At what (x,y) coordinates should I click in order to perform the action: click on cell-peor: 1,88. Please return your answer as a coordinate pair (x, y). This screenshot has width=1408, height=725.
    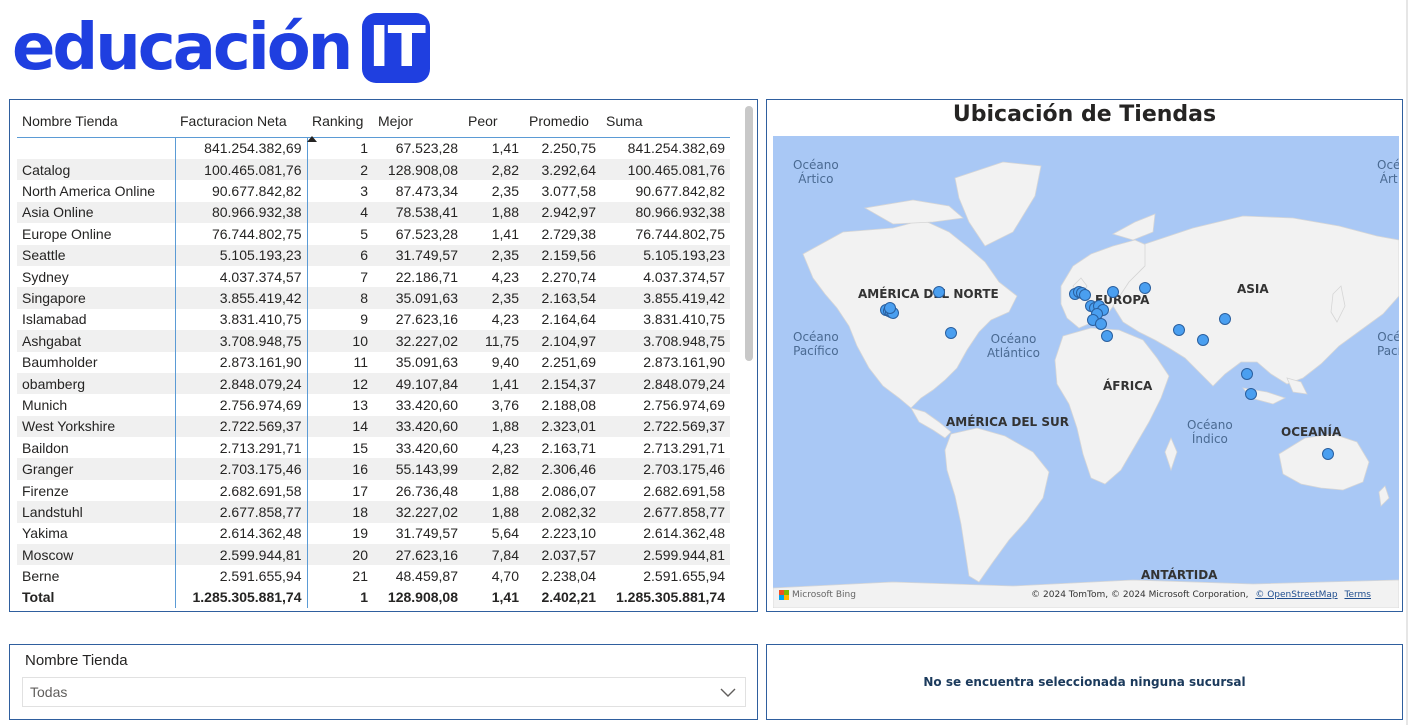
    Looking at the image, I should click on (493, 490).